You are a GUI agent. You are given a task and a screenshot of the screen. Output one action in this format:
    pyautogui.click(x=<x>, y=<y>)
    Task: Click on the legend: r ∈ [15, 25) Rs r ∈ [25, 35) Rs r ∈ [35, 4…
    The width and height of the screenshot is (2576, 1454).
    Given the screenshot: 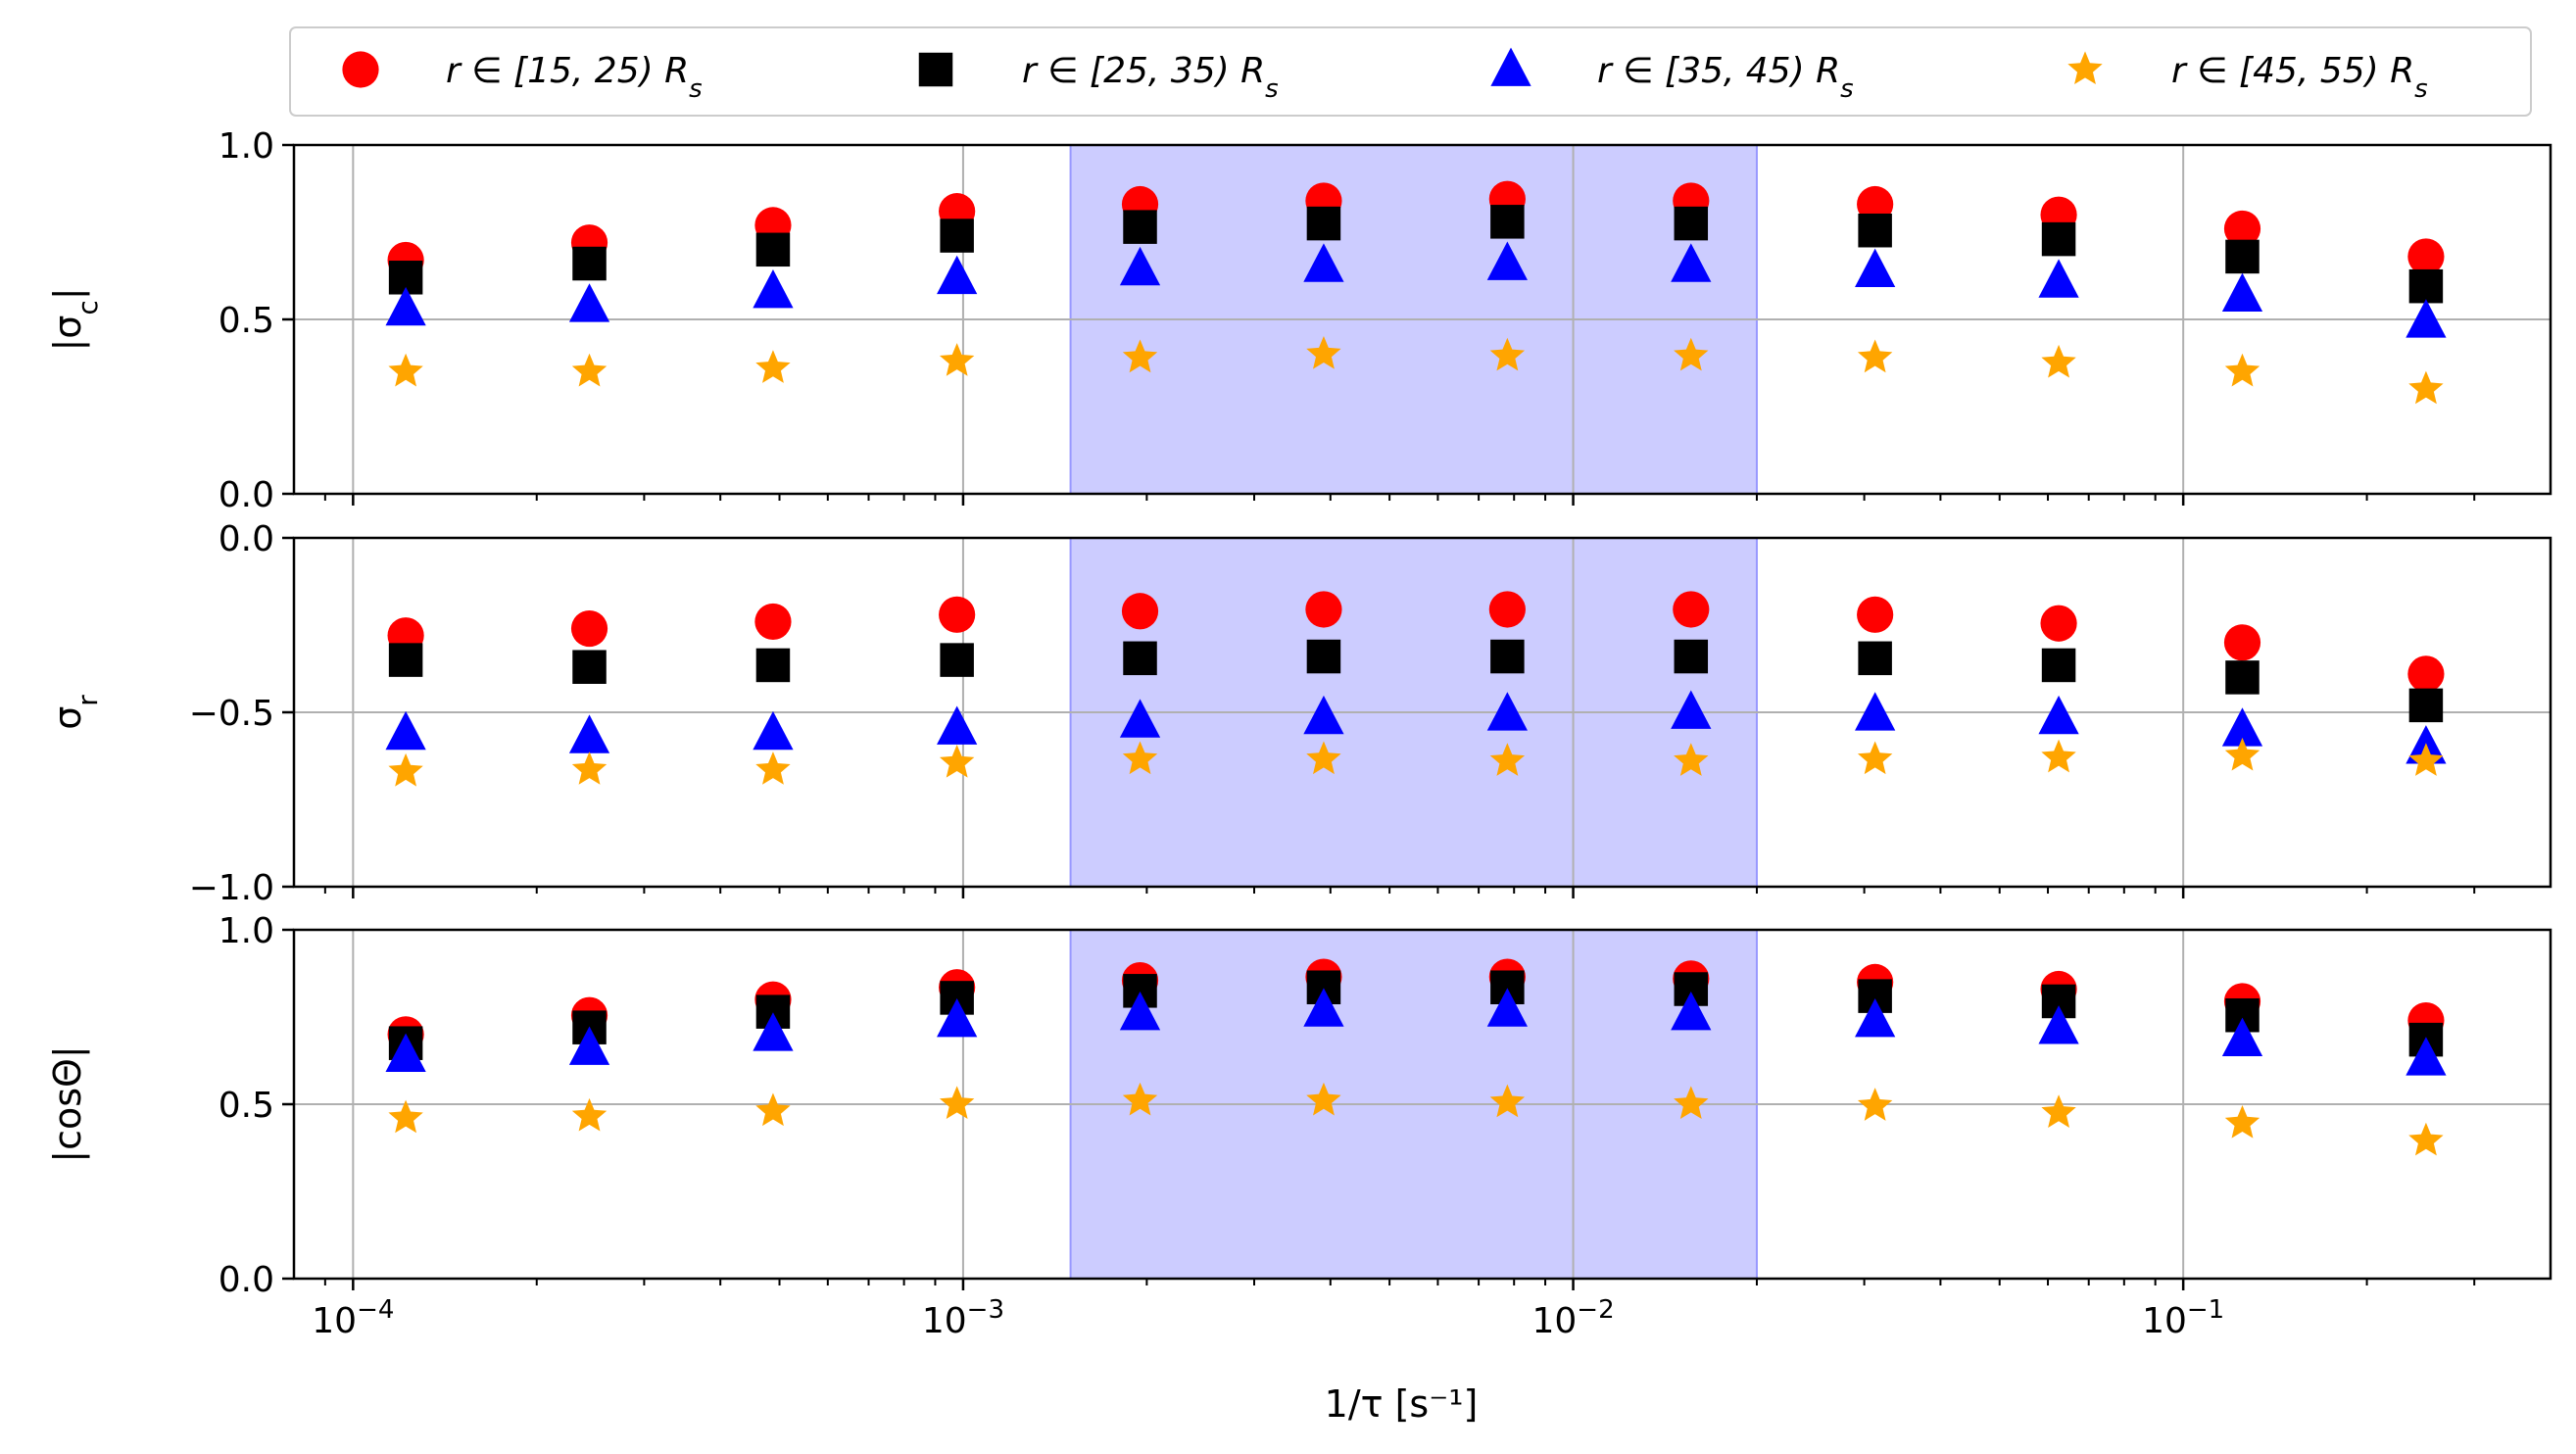 What is the action you would take?
    pyautogui.click(x=1410, y=71)
    